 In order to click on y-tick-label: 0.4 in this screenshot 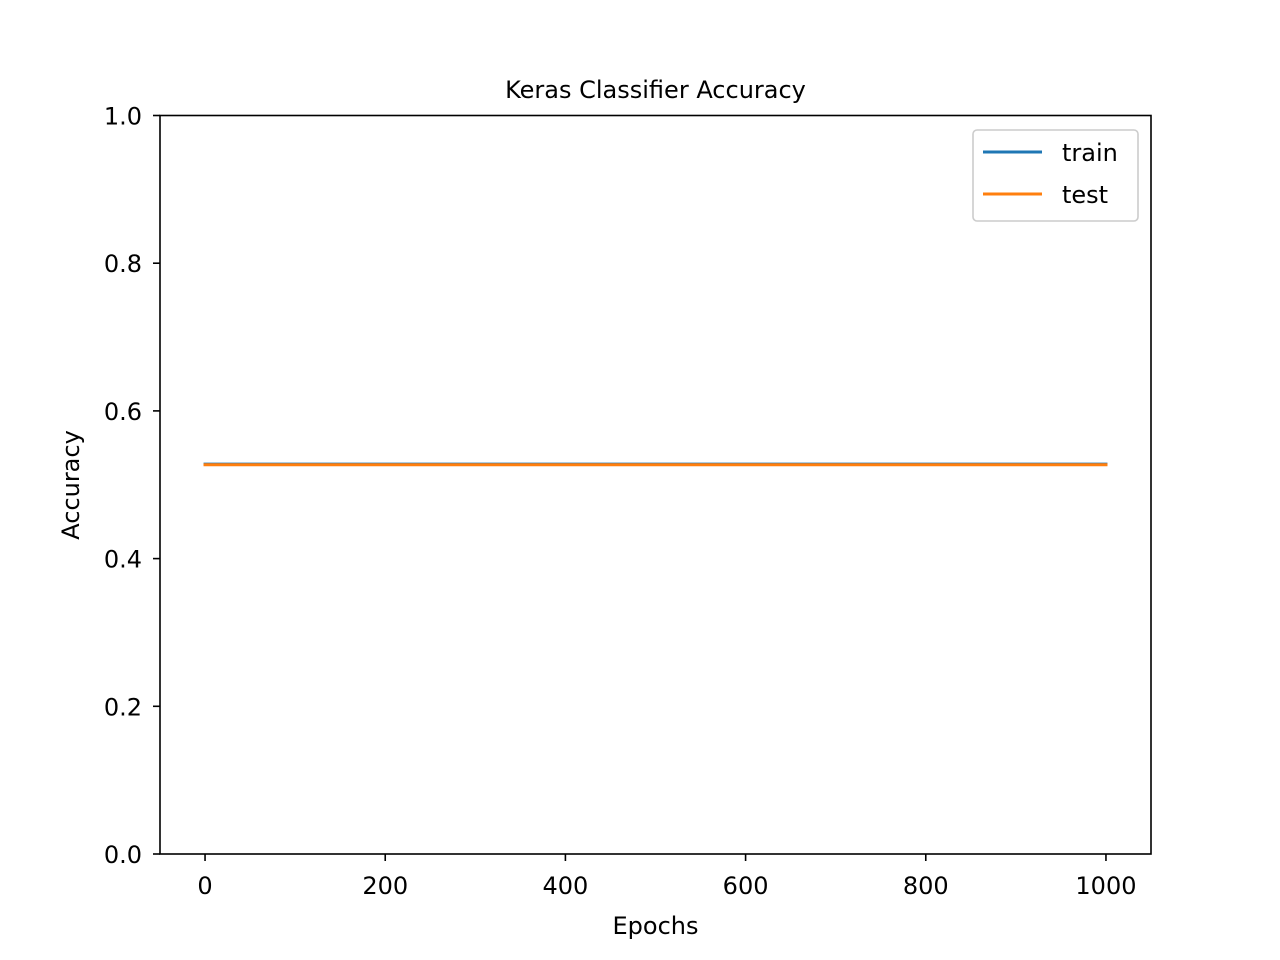, I will do `click(123, 560)`.